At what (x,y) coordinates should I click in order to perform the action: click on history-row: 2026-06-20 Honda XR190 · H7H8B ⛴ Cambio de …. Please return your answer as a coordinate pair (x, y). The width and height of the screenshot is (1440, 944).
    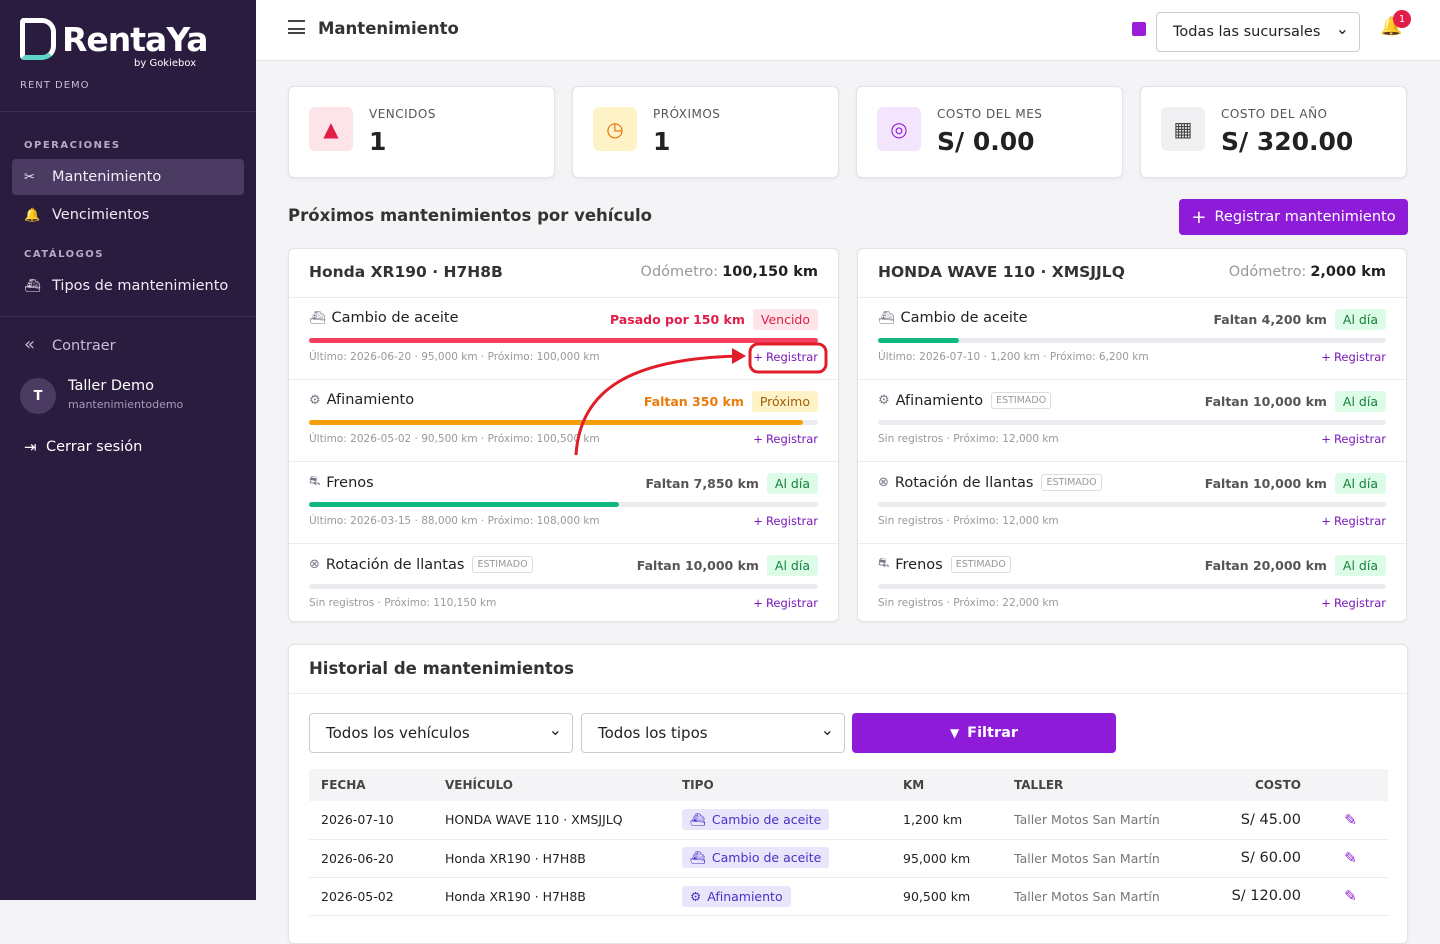
    Looking at the image, I should click on (848, 858).